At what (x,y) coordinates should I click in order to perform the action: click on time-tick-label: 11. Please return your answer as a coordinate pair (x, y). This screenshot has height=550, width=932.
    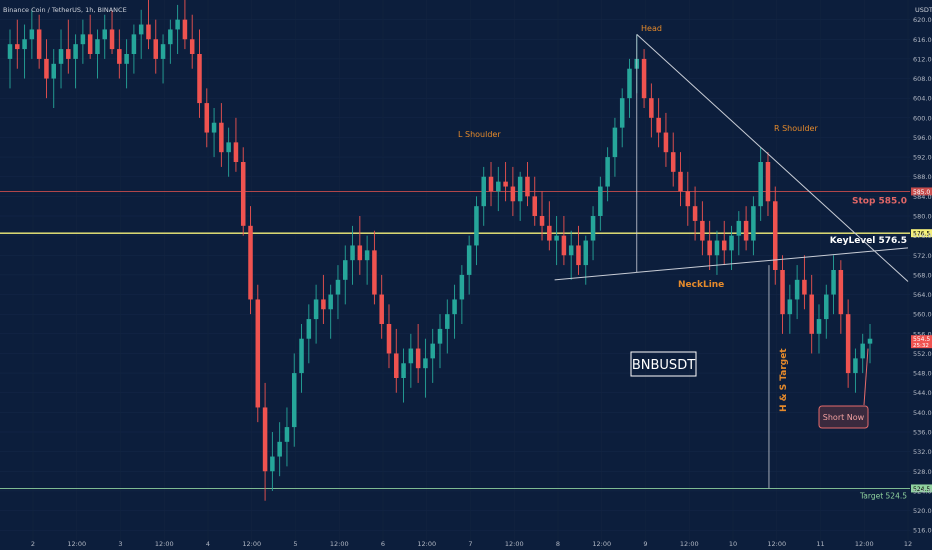
    Looking at the image, I should click on (820, 544).